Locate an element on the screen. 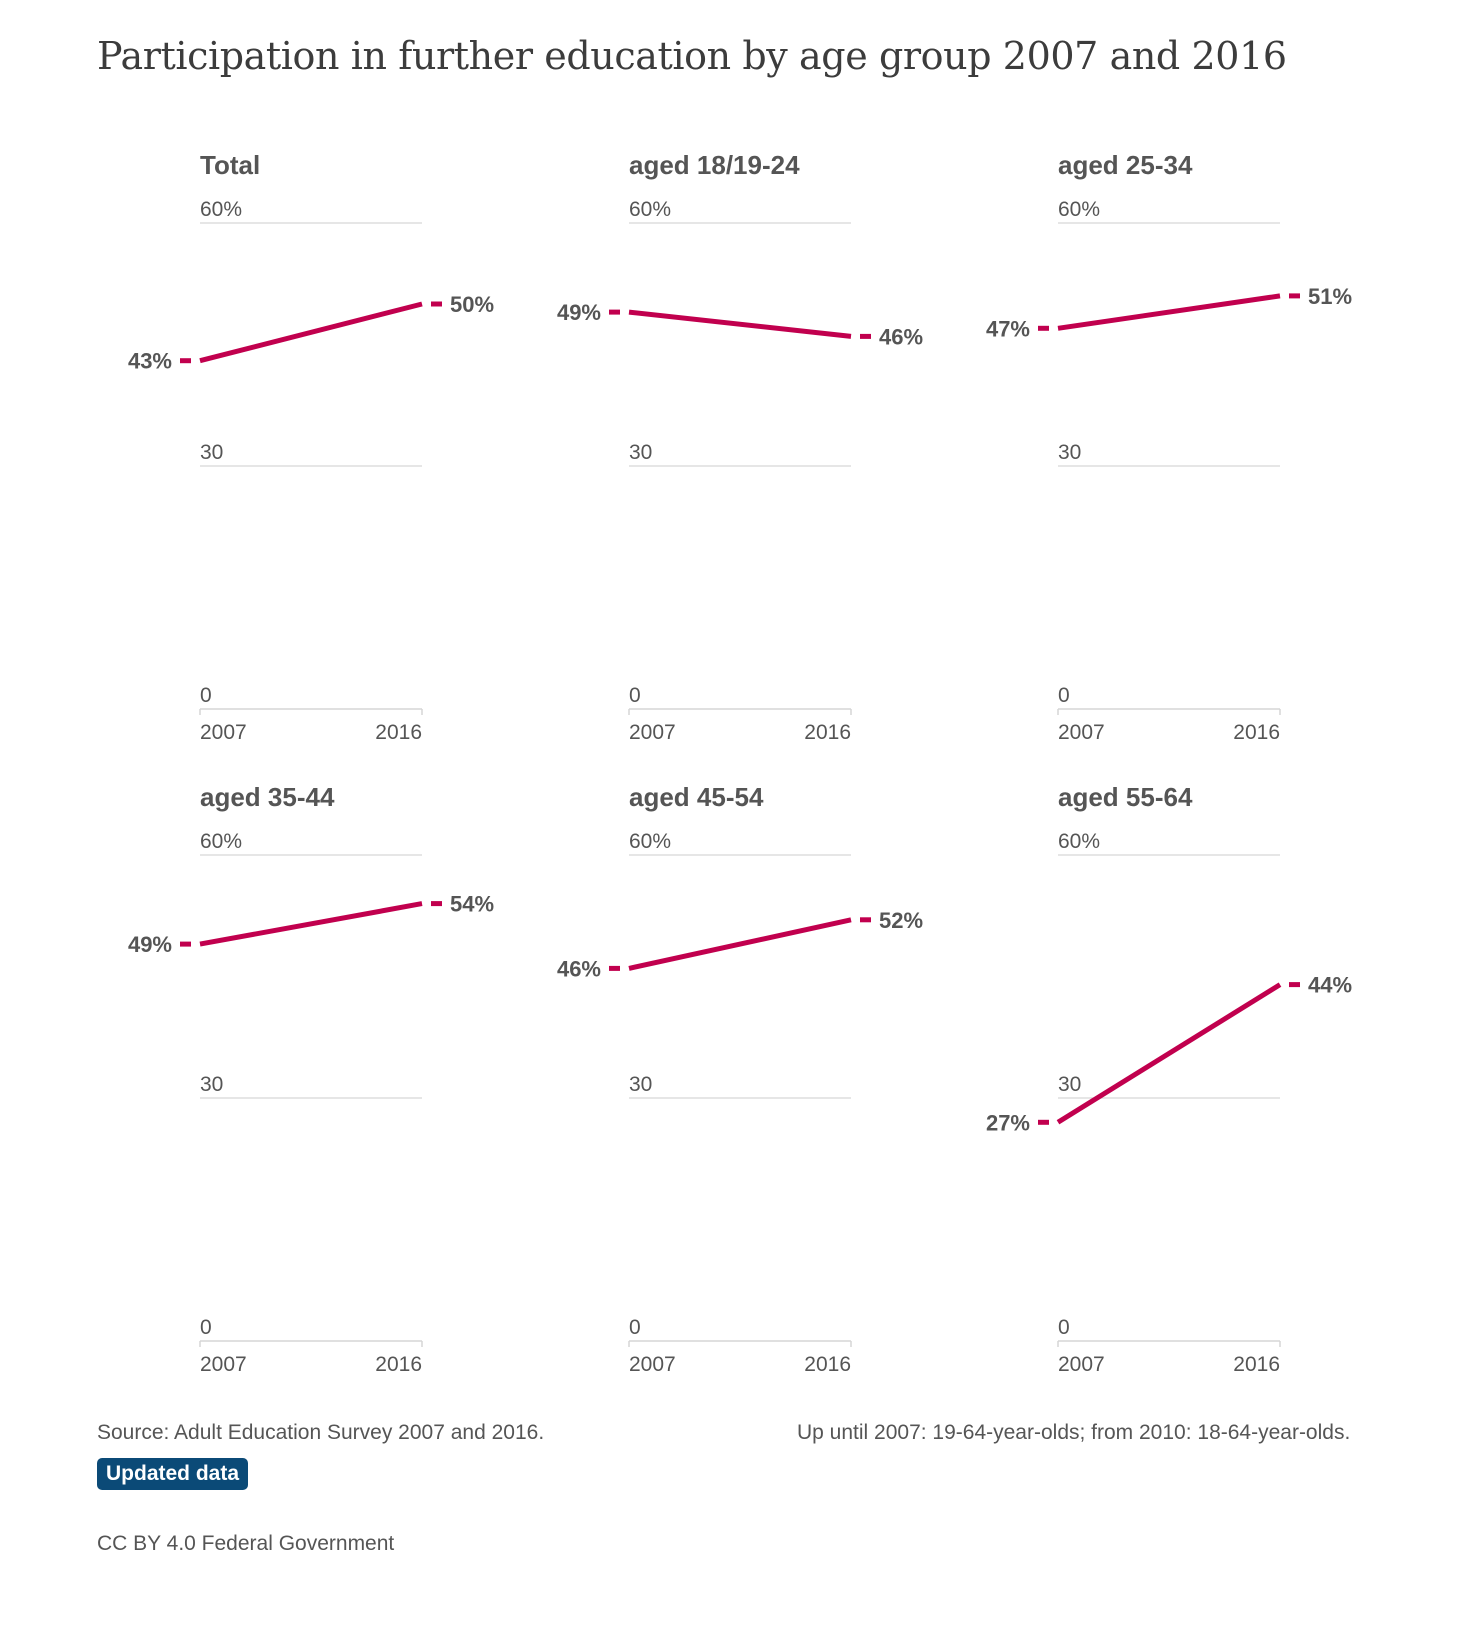 The width and height of the screenshot is (1474, 1651). data-label-2016: 46% is located at coordinates (901, 336).